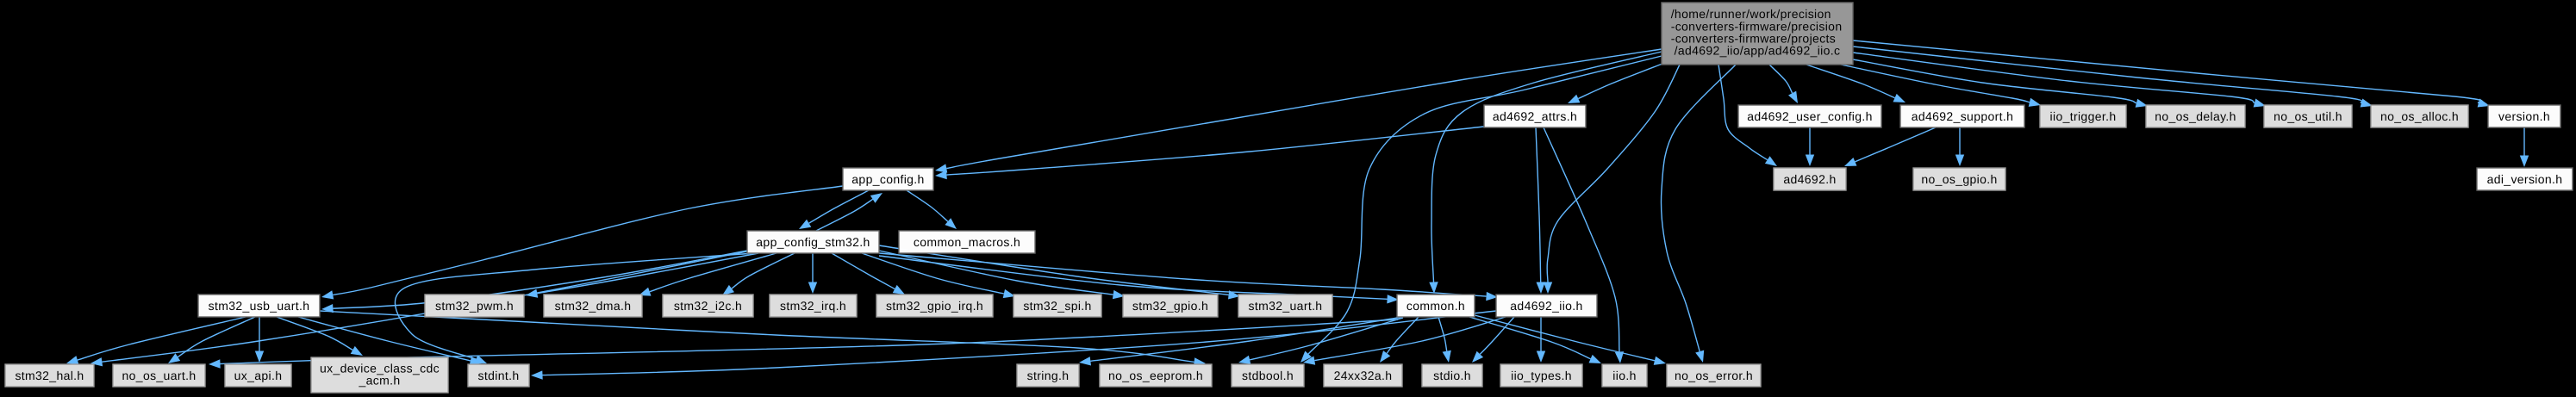  Describe the element at coordinates (380, 368) in the screenshot. I see `svg-text: ux_device_class_cdc` at that location.